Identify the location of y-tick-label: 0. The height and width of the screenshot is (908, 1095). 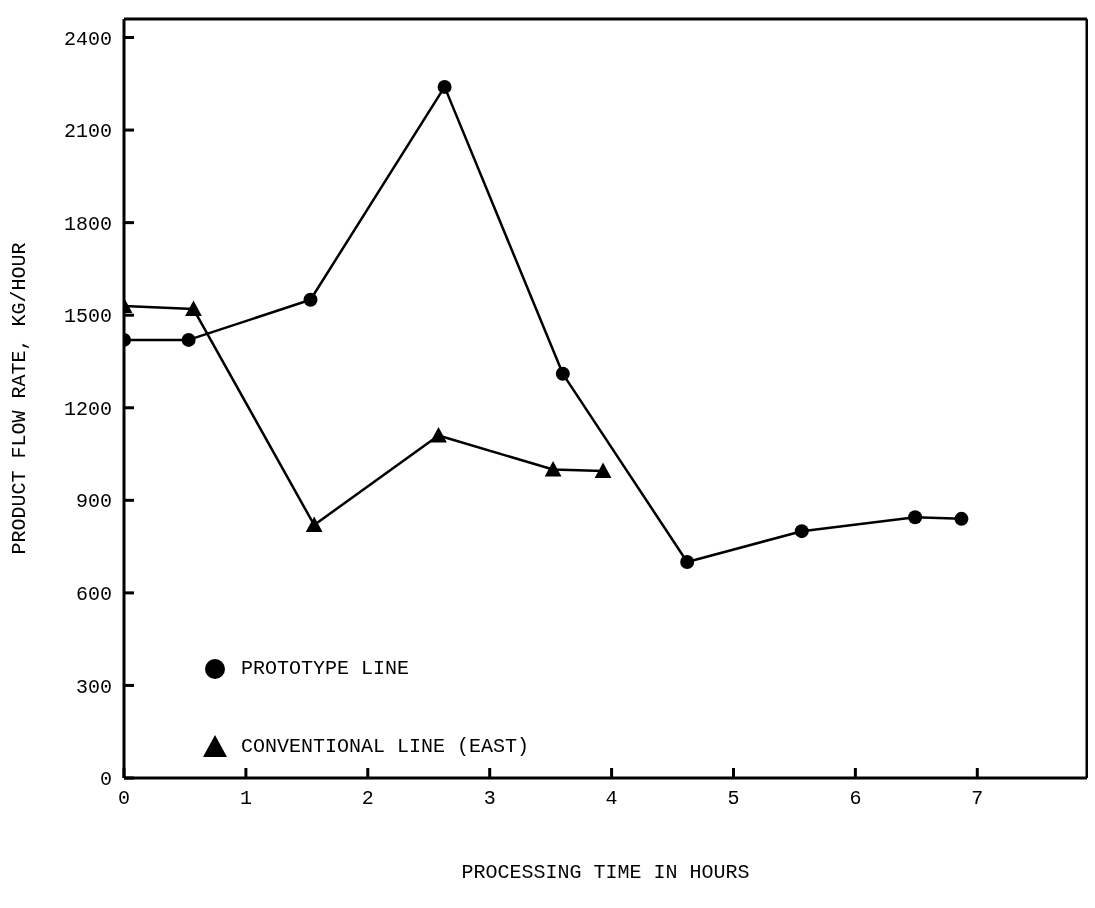
(105, 780).